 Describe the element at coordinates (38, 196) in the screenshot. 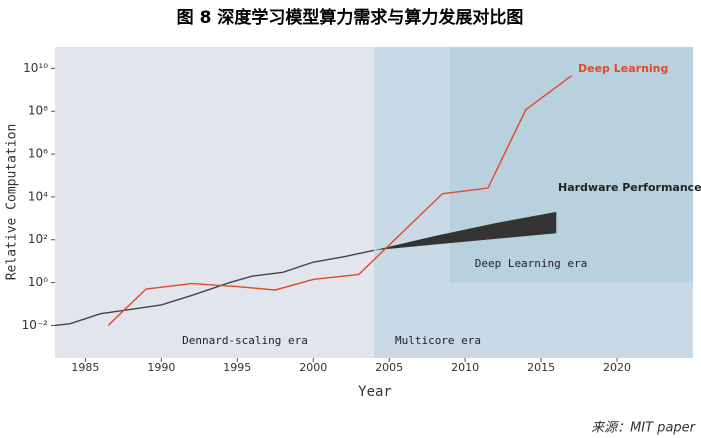

I see `y-tick-label: 10⁴` at that location.